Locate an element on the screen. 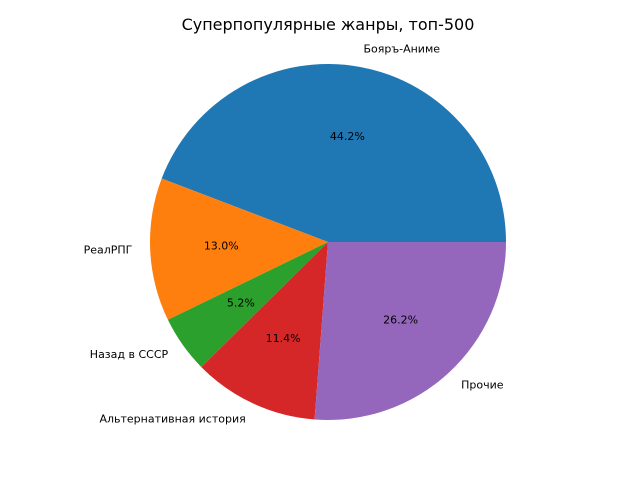 This screenshot has width=640, height=485. pie-slice-percent-4: 26.2% is located at coordinates (400, 319).